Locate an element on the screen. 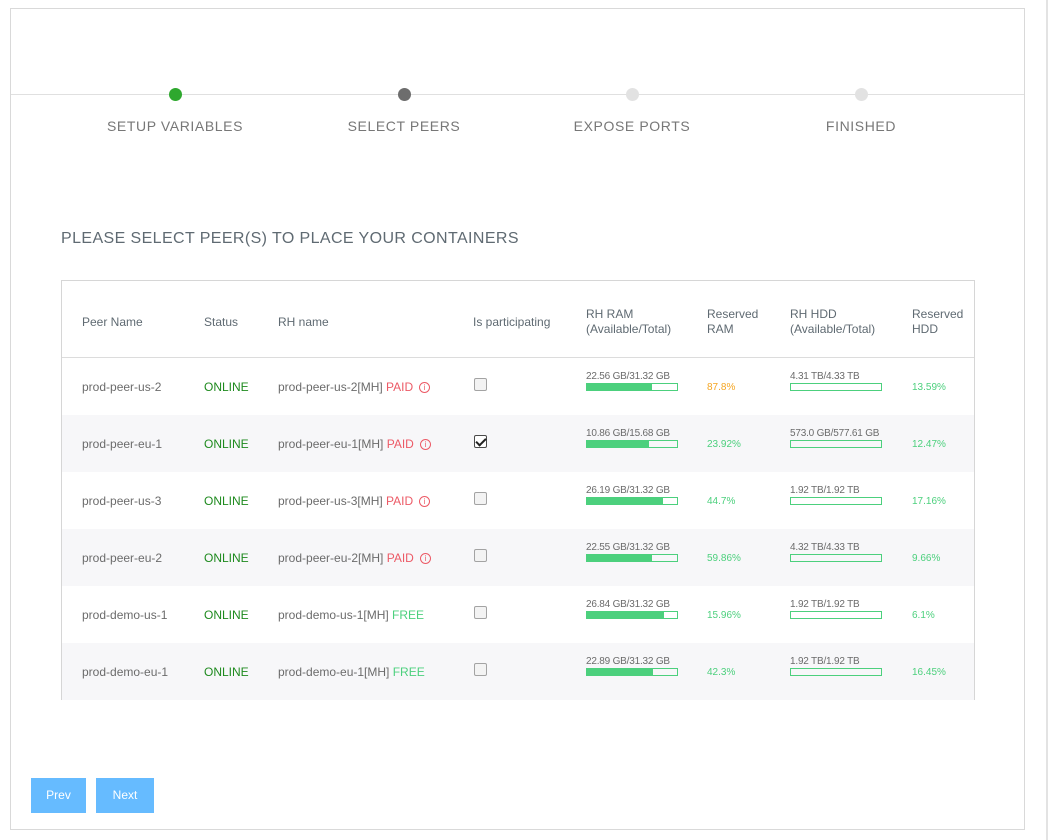 Image resolution: width=1048 pixels, height=840 pixels. header-status: Status is located at coordinates (221, 322).